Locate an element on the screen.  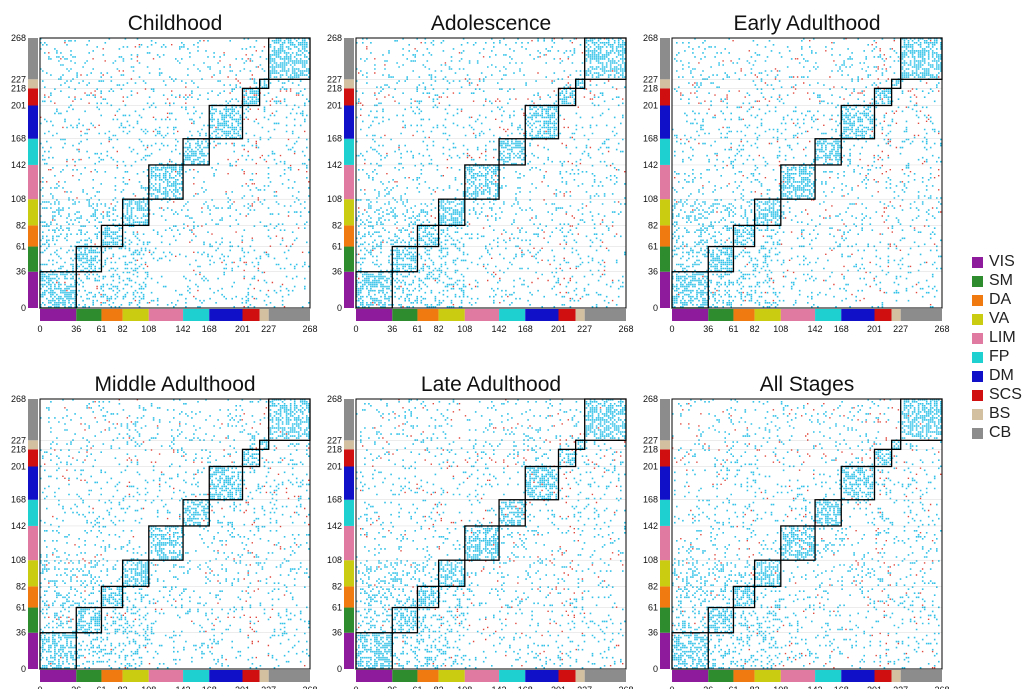
legend-label: SCS is located at coordinates (1005, 394).